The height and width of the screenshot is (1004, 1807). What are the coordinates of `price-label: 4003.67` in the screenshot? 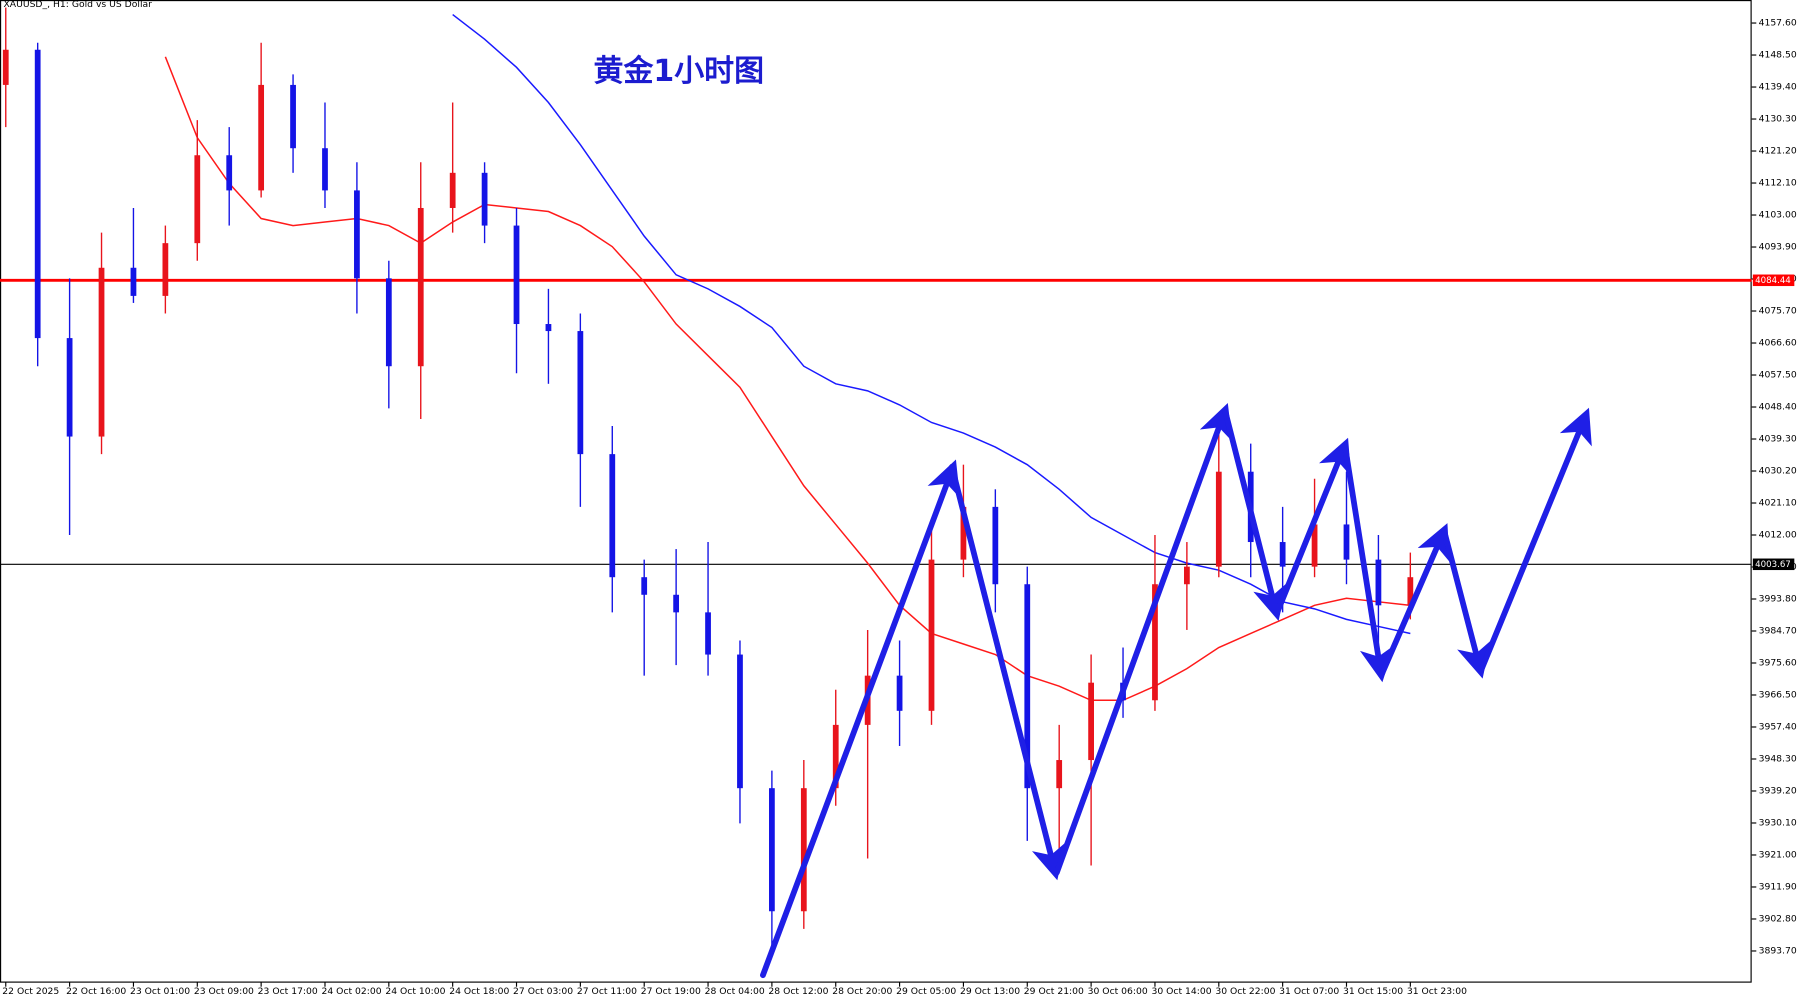 It's located at (1773, 565).